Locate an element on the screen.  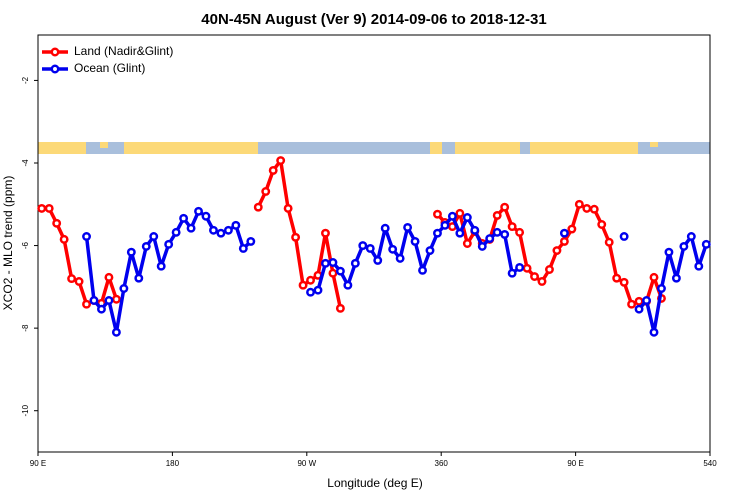
y-tick-label: -2 is located at coordinates (25, 80).